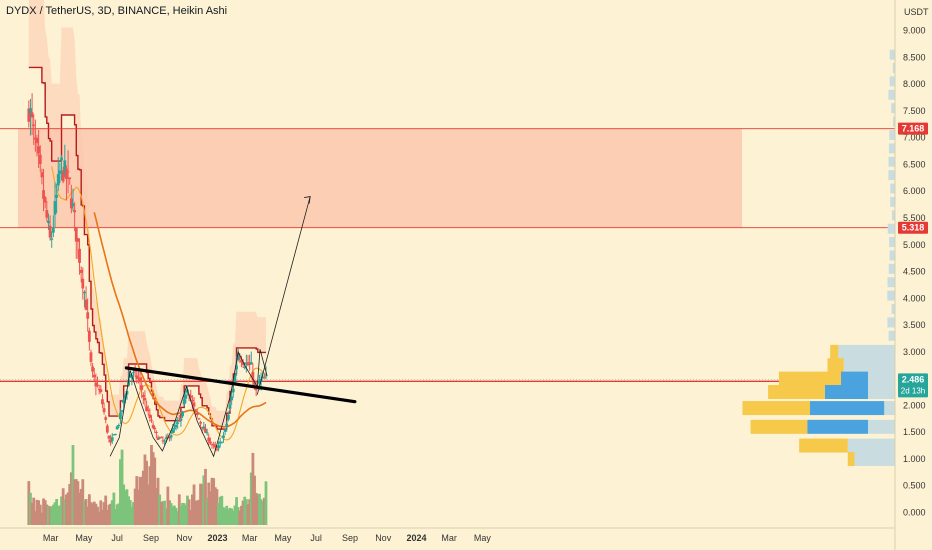 Image resolution: width=932 pixels, height=550 pixels. I want to click on drawn-patterns, so click(233, 327).